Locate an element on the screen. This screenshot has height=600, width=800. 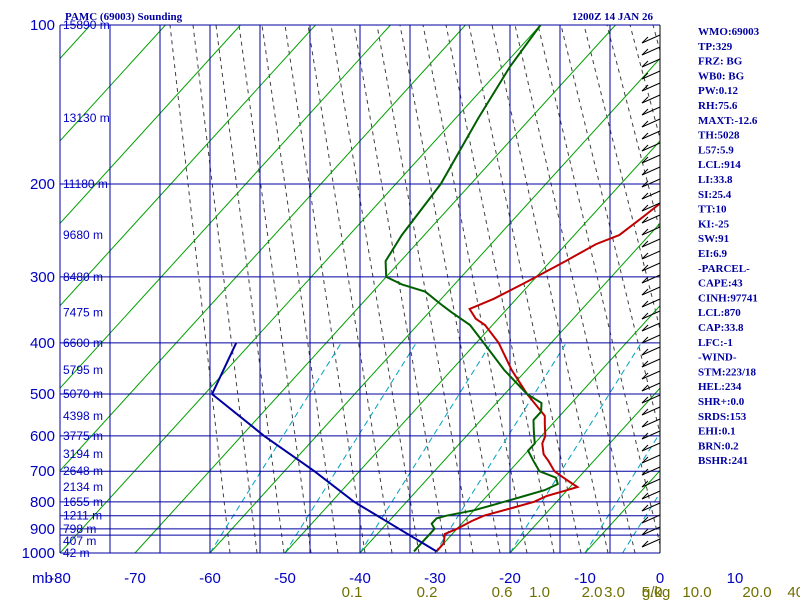
mixing-ratio-label: 0.6 is located at coordinates (502, 592).